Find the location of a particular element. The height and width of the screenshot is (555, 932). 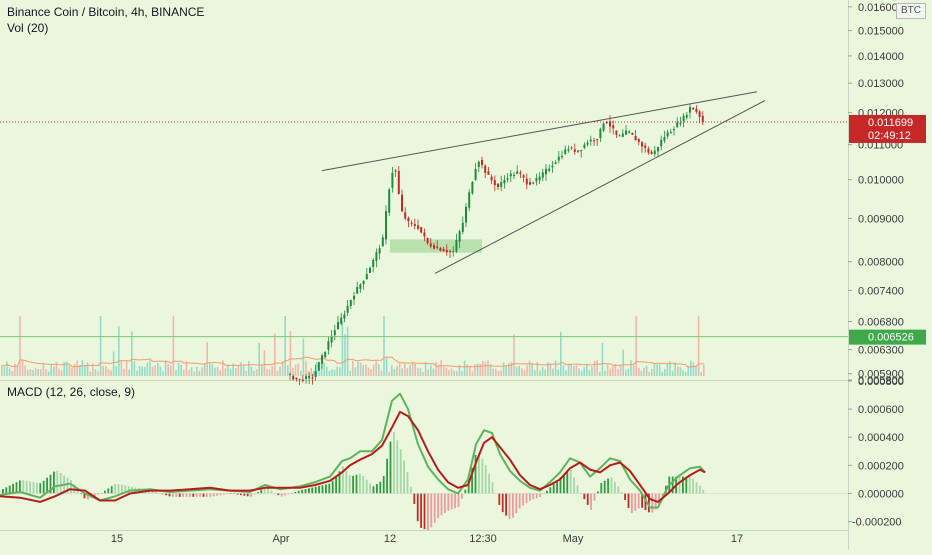

price-tick-label: 0.014000 is located at coordinates (881, 57).